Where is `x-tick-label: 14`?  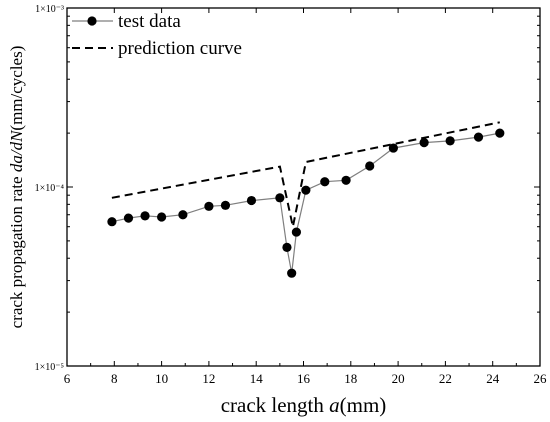
x-tick-label: 14 is located at coordinates (257, 378).